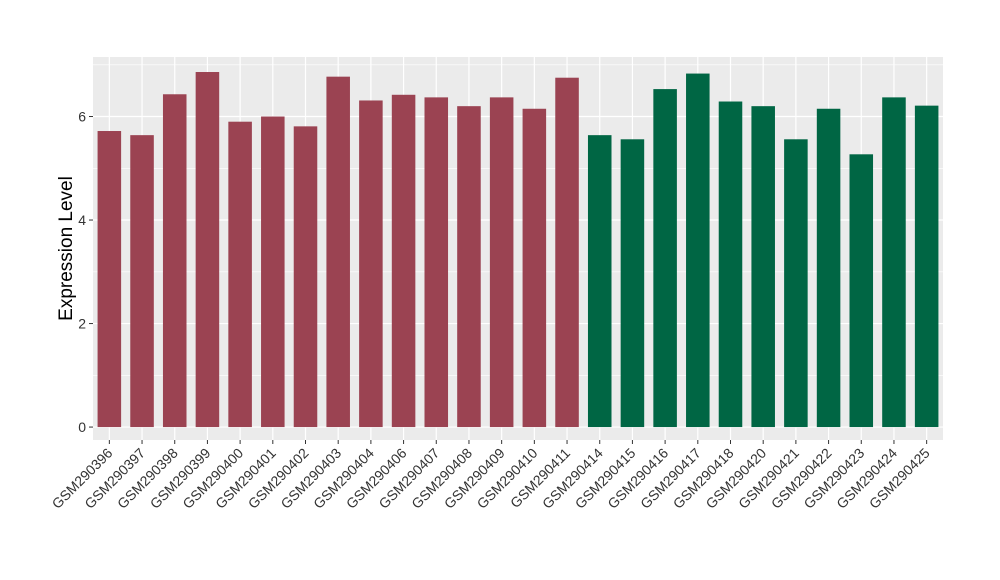 Image resolution: width=1000 pixels, height=580 pixels. What do you see at coordinates (82, 324) in the screenshot?
I see `y-tick-label: 2` at bounding box center [82, 324].